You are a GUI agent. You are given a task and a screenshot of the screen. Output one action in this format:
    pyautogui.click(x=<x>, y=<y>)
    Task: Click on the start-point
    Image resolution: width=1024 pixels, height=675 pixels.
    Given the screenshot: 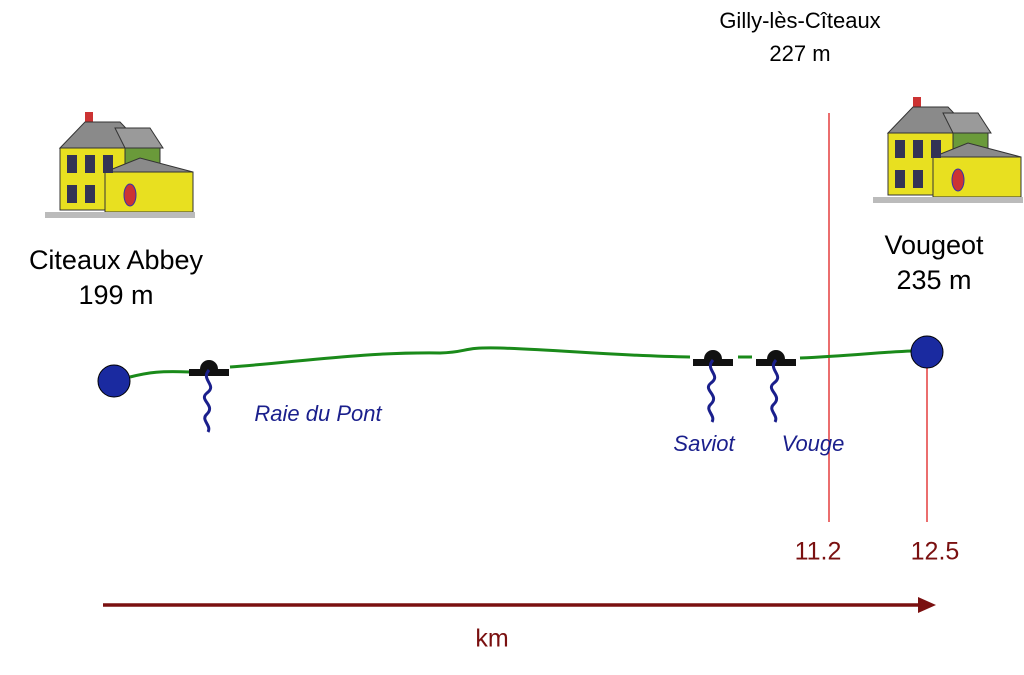 What is the action you would take?
    pyautogui.click(x=114, y=381)
    